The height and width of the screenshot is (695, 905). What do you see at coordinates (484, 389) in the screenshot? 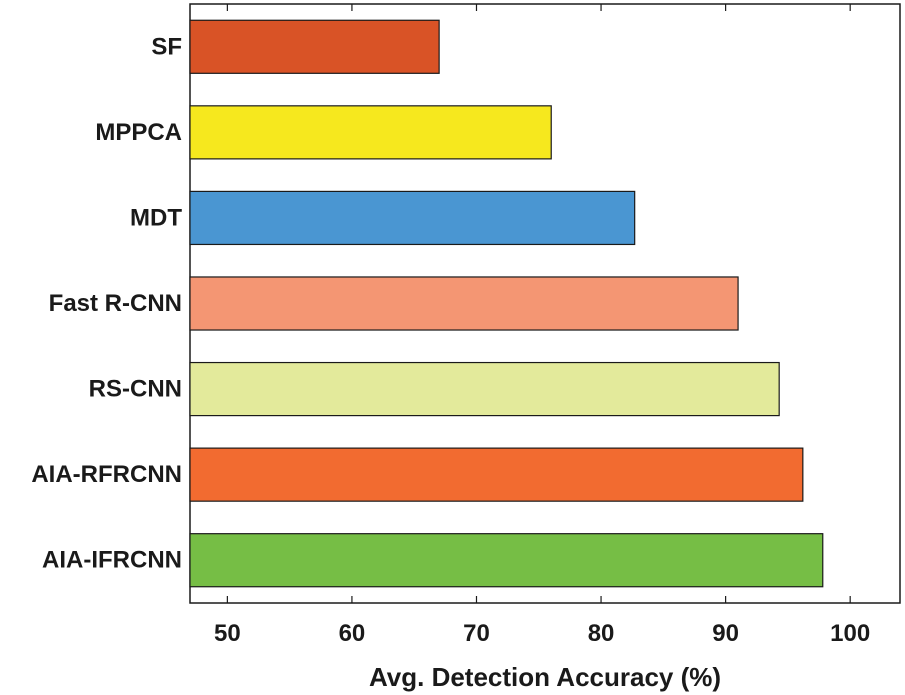
I see `bar-rs-cnn` at bounding box center [484, 389].